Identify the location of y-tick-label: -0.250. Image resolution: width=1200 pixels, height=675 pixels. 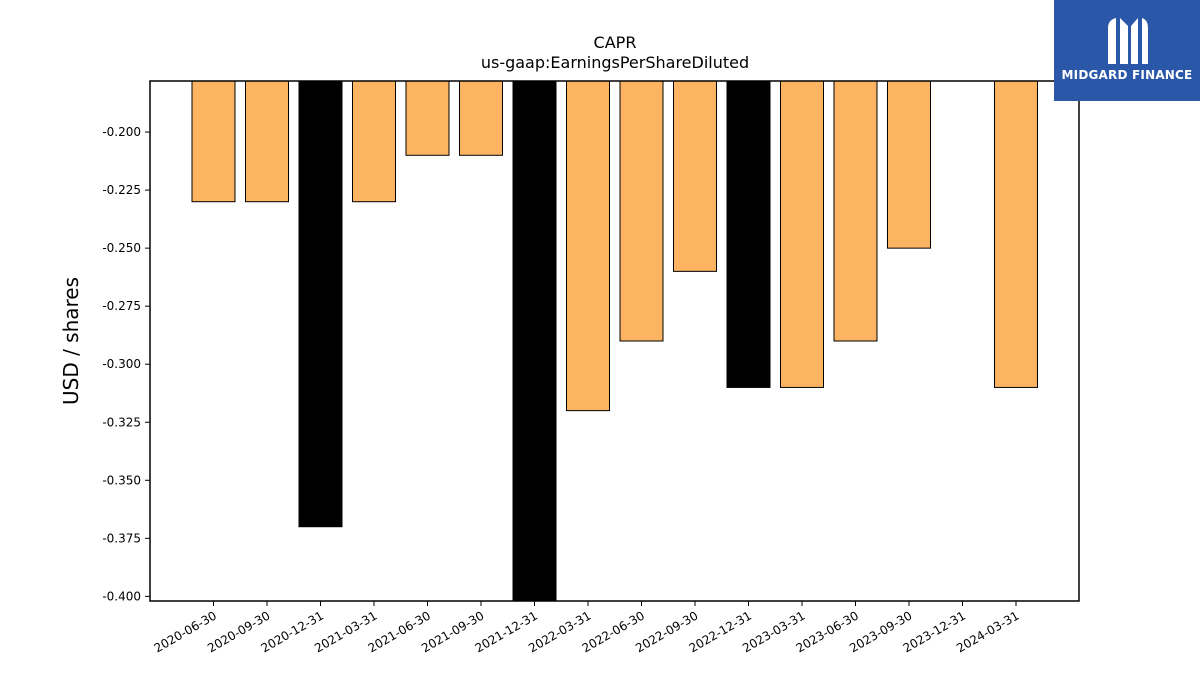
(121, 248).